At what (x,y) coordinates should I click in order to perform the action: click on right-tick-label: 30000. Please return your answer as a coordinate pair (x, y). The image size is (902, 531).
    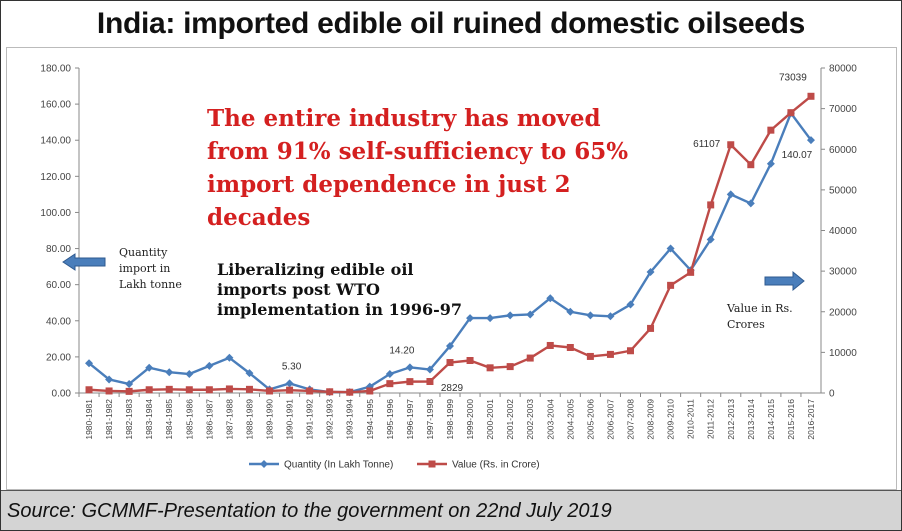
    Looking at the image, I should click on (843, 272).